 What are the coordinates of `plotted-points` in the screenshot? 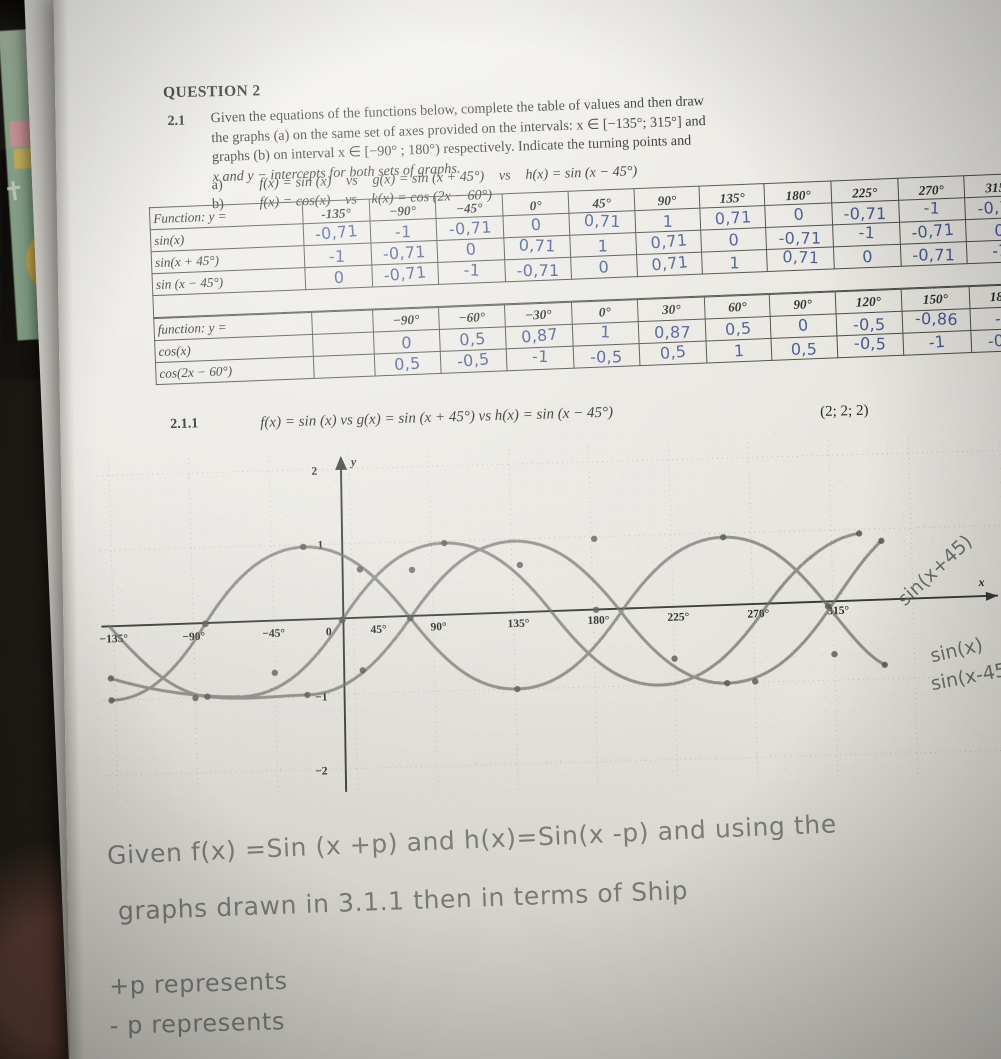 It's located at (498, 617).